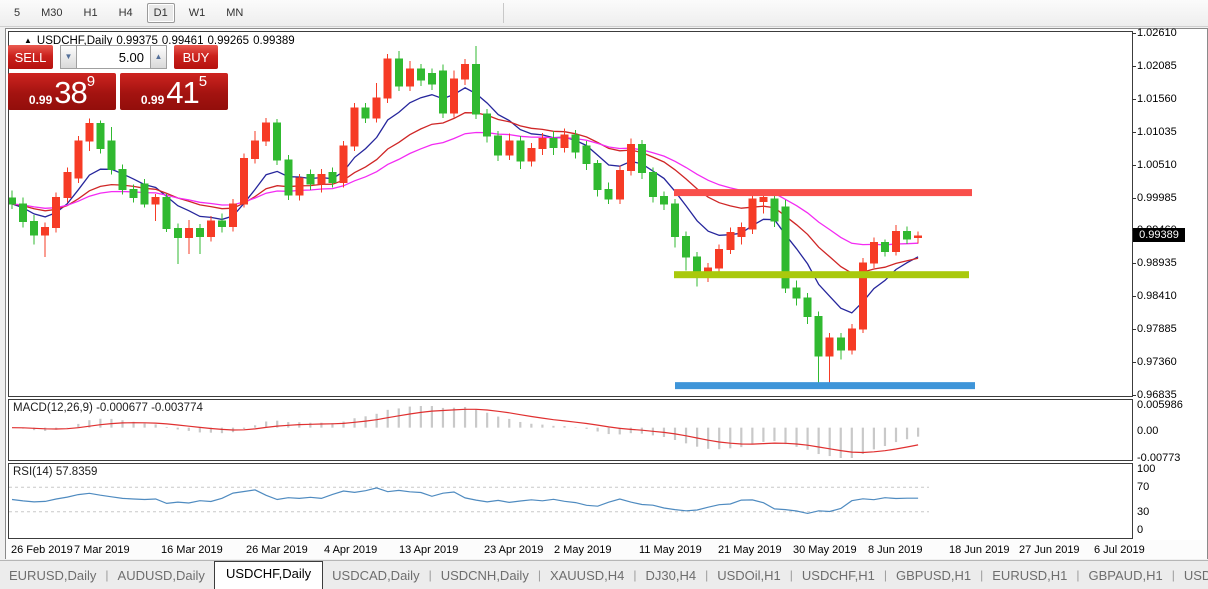 This screenshot has width=1208, height=589. What do you see at coordinates (1195, 575) in the screenshot?
I see `bottom-tab-USDJP: USDJP` at bounding box center [1195, 575].